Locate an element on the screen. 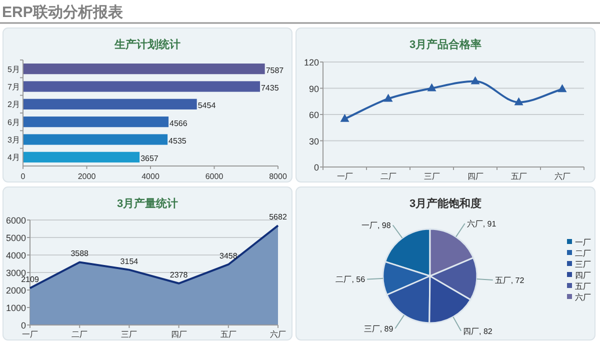 The image size is (600, 343). data-label: 4566 is located at coordinates (179, 123).